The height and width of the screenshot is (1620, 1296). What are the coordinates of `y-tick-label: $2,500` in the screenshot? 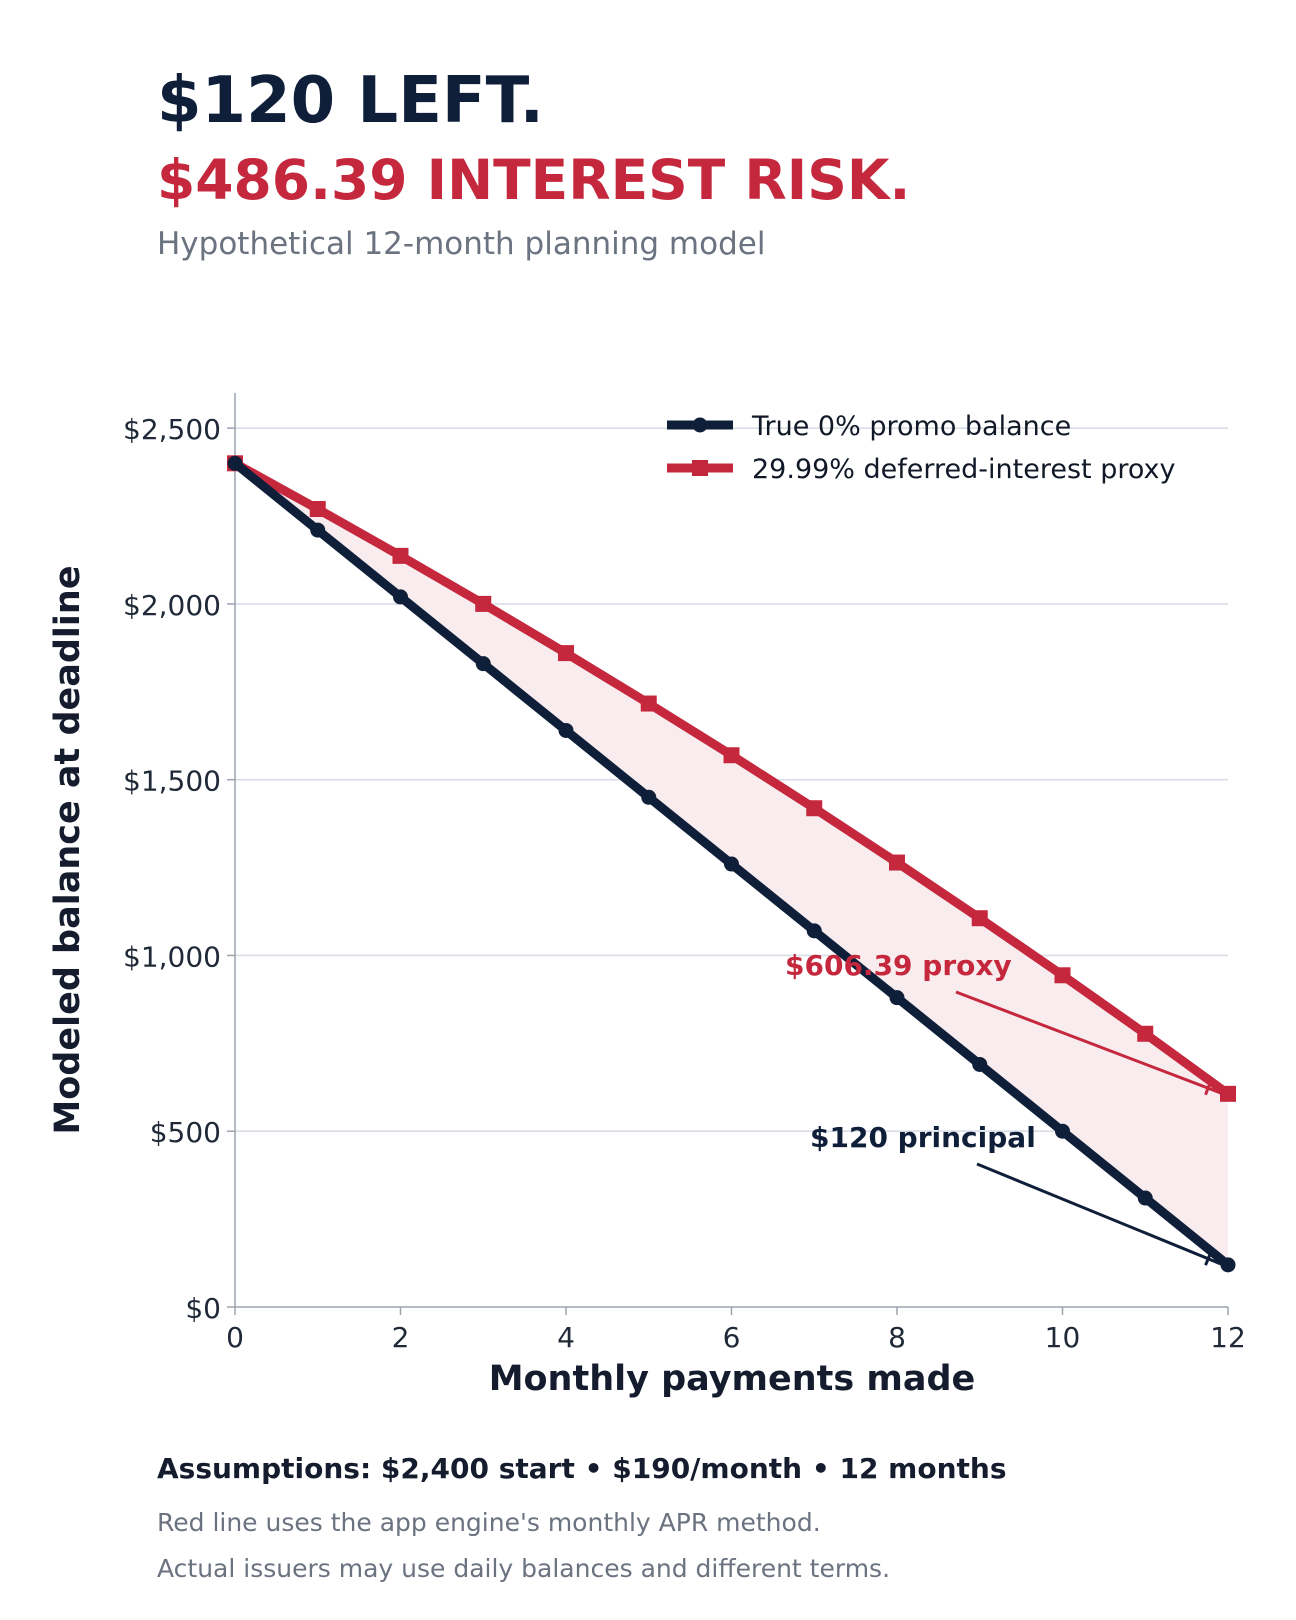 It's located at (172, 429).